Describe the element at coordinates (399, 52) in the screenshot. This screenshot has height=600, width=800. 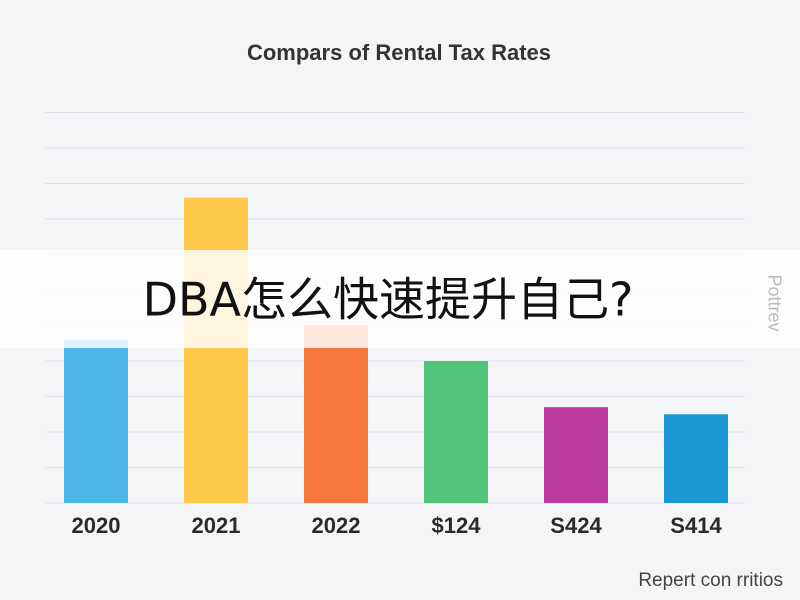
I see `chart-title: Compars of Rental Tax Rates` at that location.